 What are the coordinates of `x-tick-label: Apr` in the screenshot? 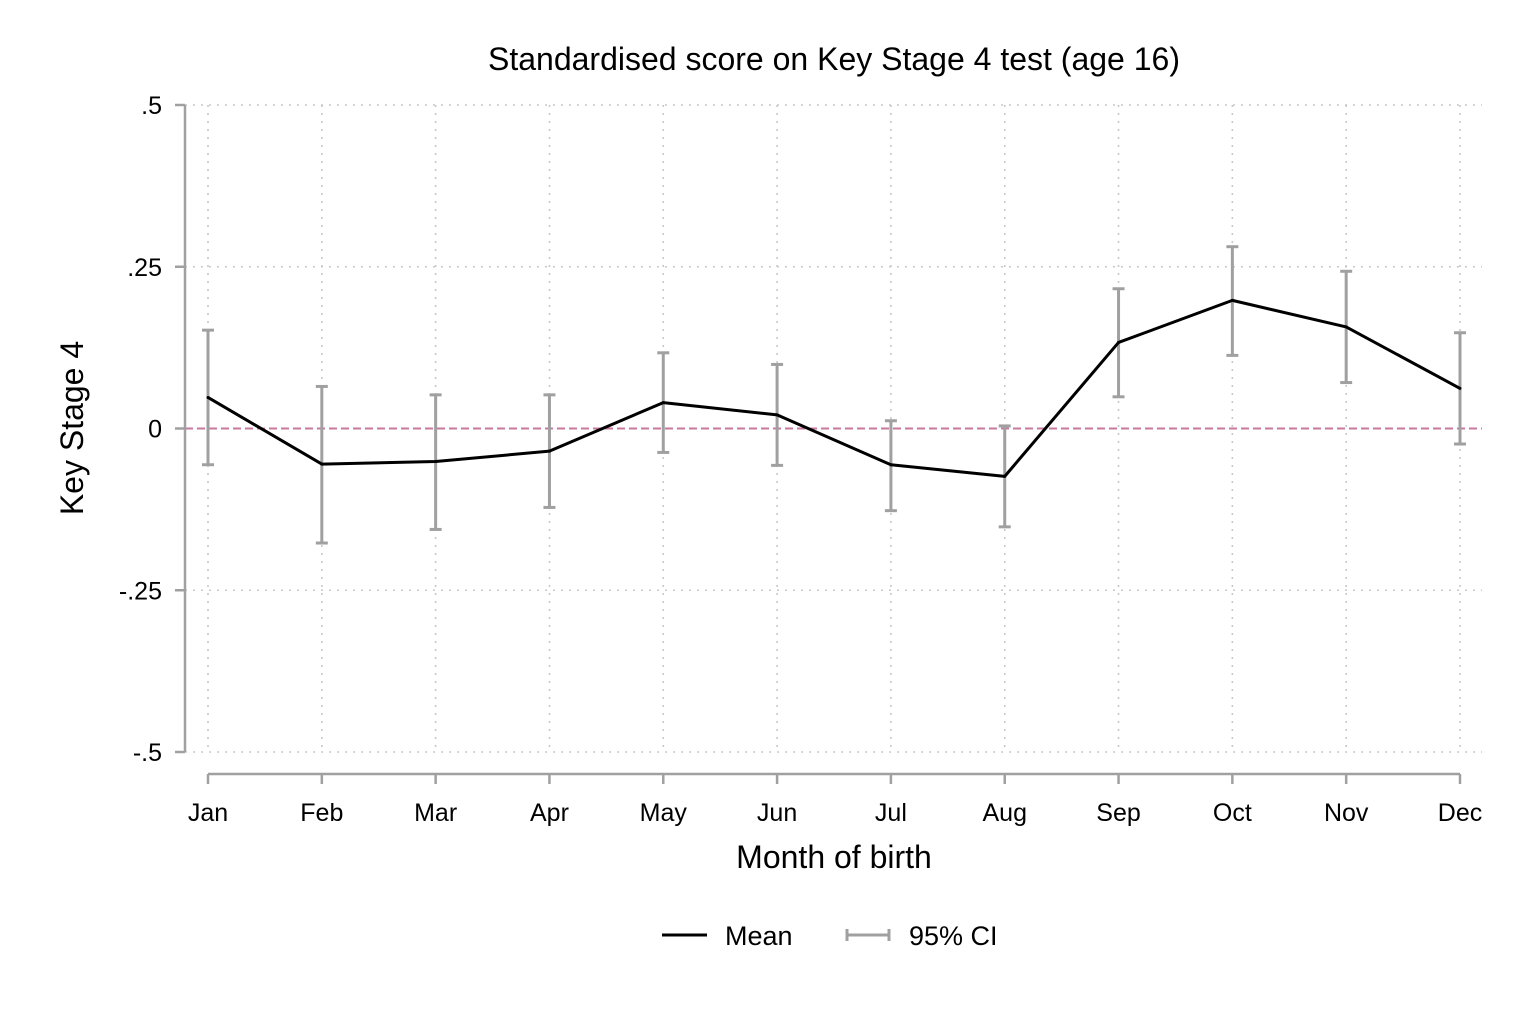 It's located at (549, 813).